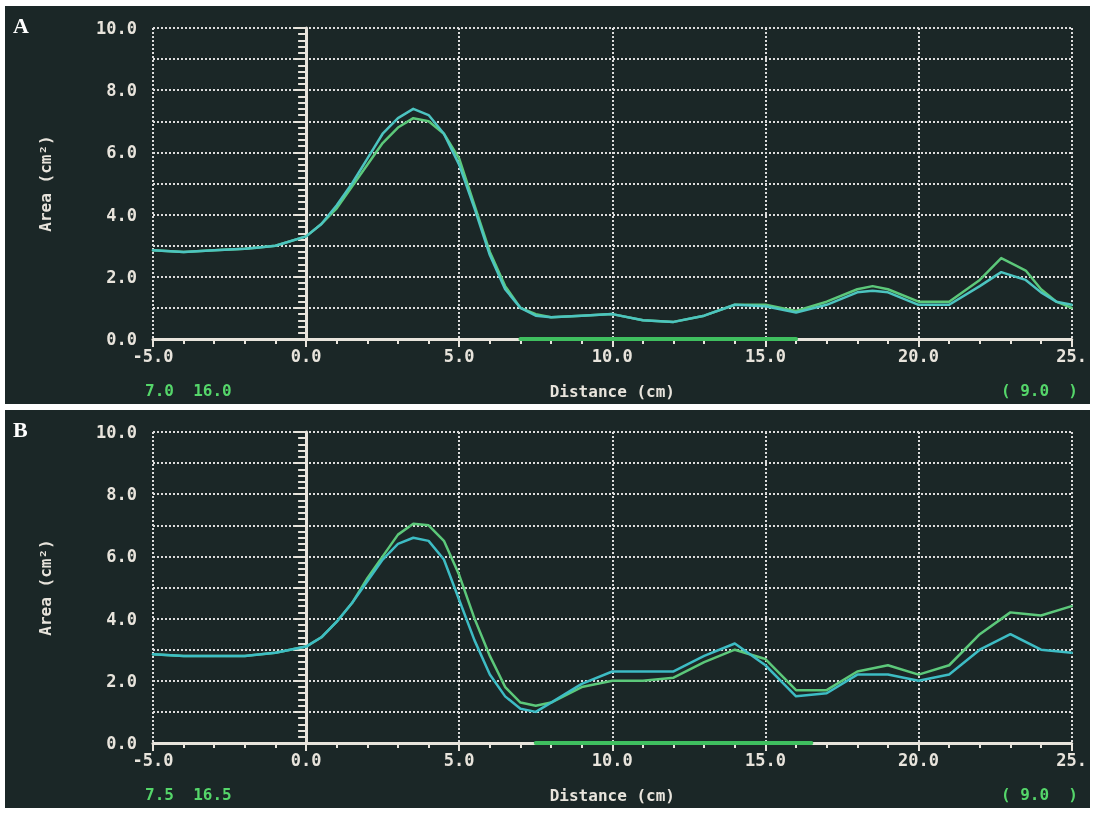 The width and height of the screenshot is (1095, 824). I want to click on chart-title: A, so click(21, 25).